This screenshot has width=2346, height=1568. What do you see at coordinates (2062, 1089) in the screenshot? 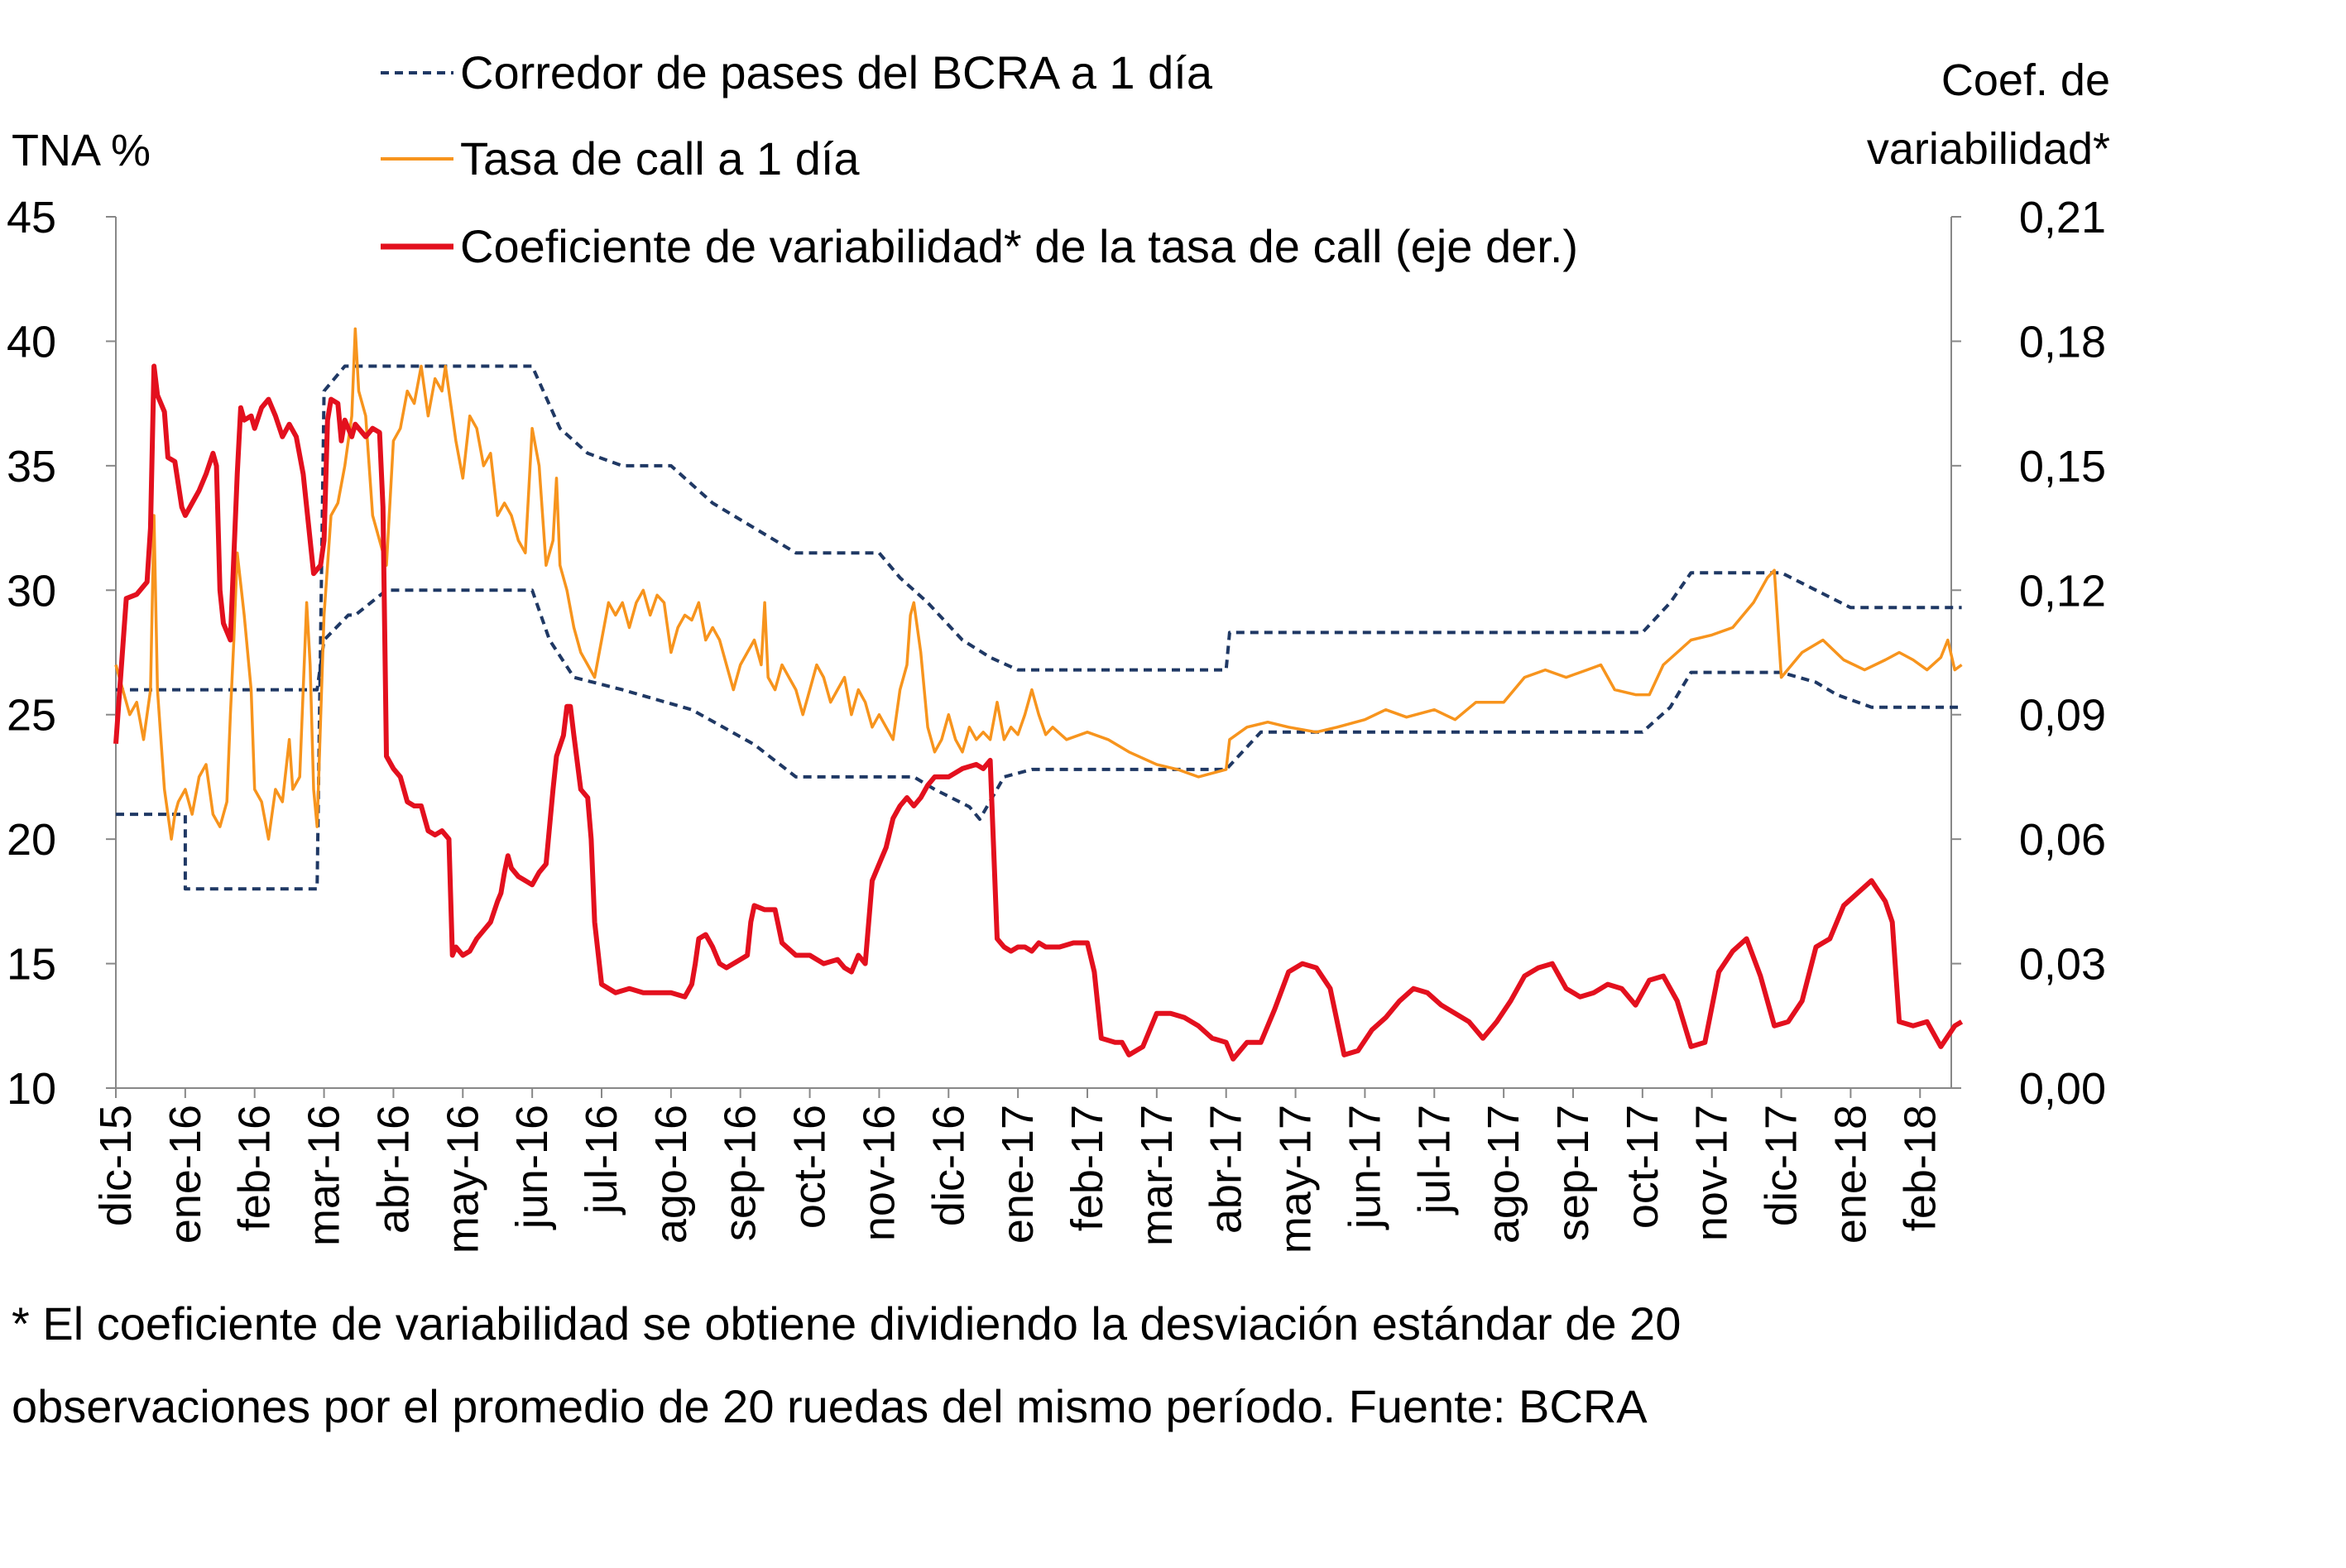
I see `right-tick-label: 0,00` at bounding box center [2062, 1089].